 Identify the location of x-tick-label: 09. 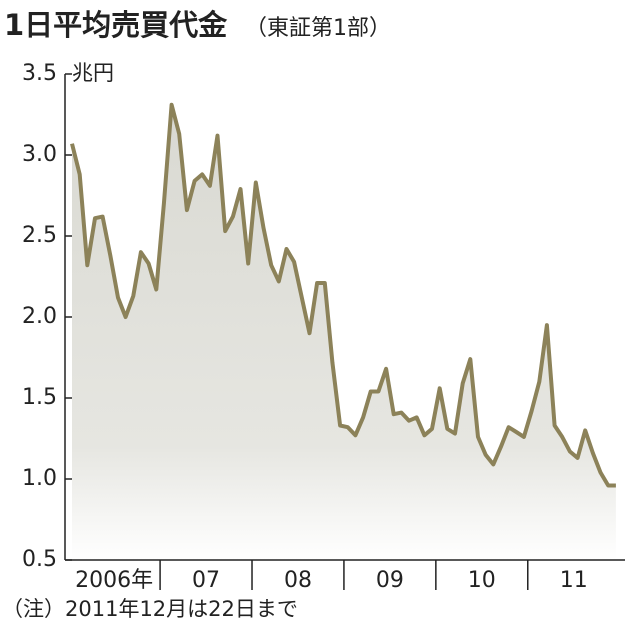
(390, 580).